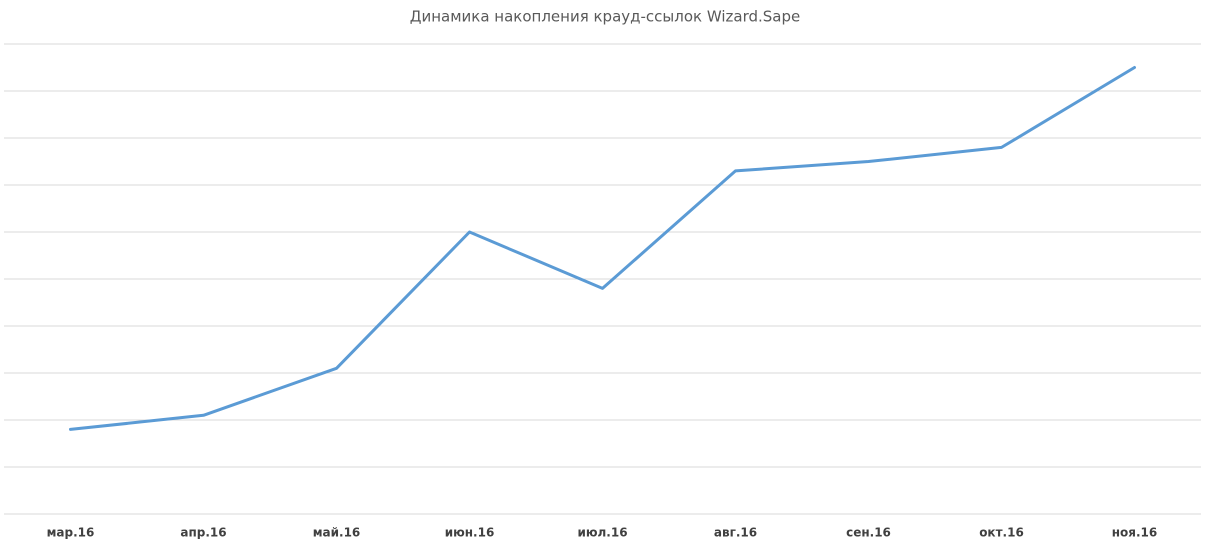 This screenshot has height=546, width=1211. I want to click on x-tick-label: окт.16, so click(1001, 533).